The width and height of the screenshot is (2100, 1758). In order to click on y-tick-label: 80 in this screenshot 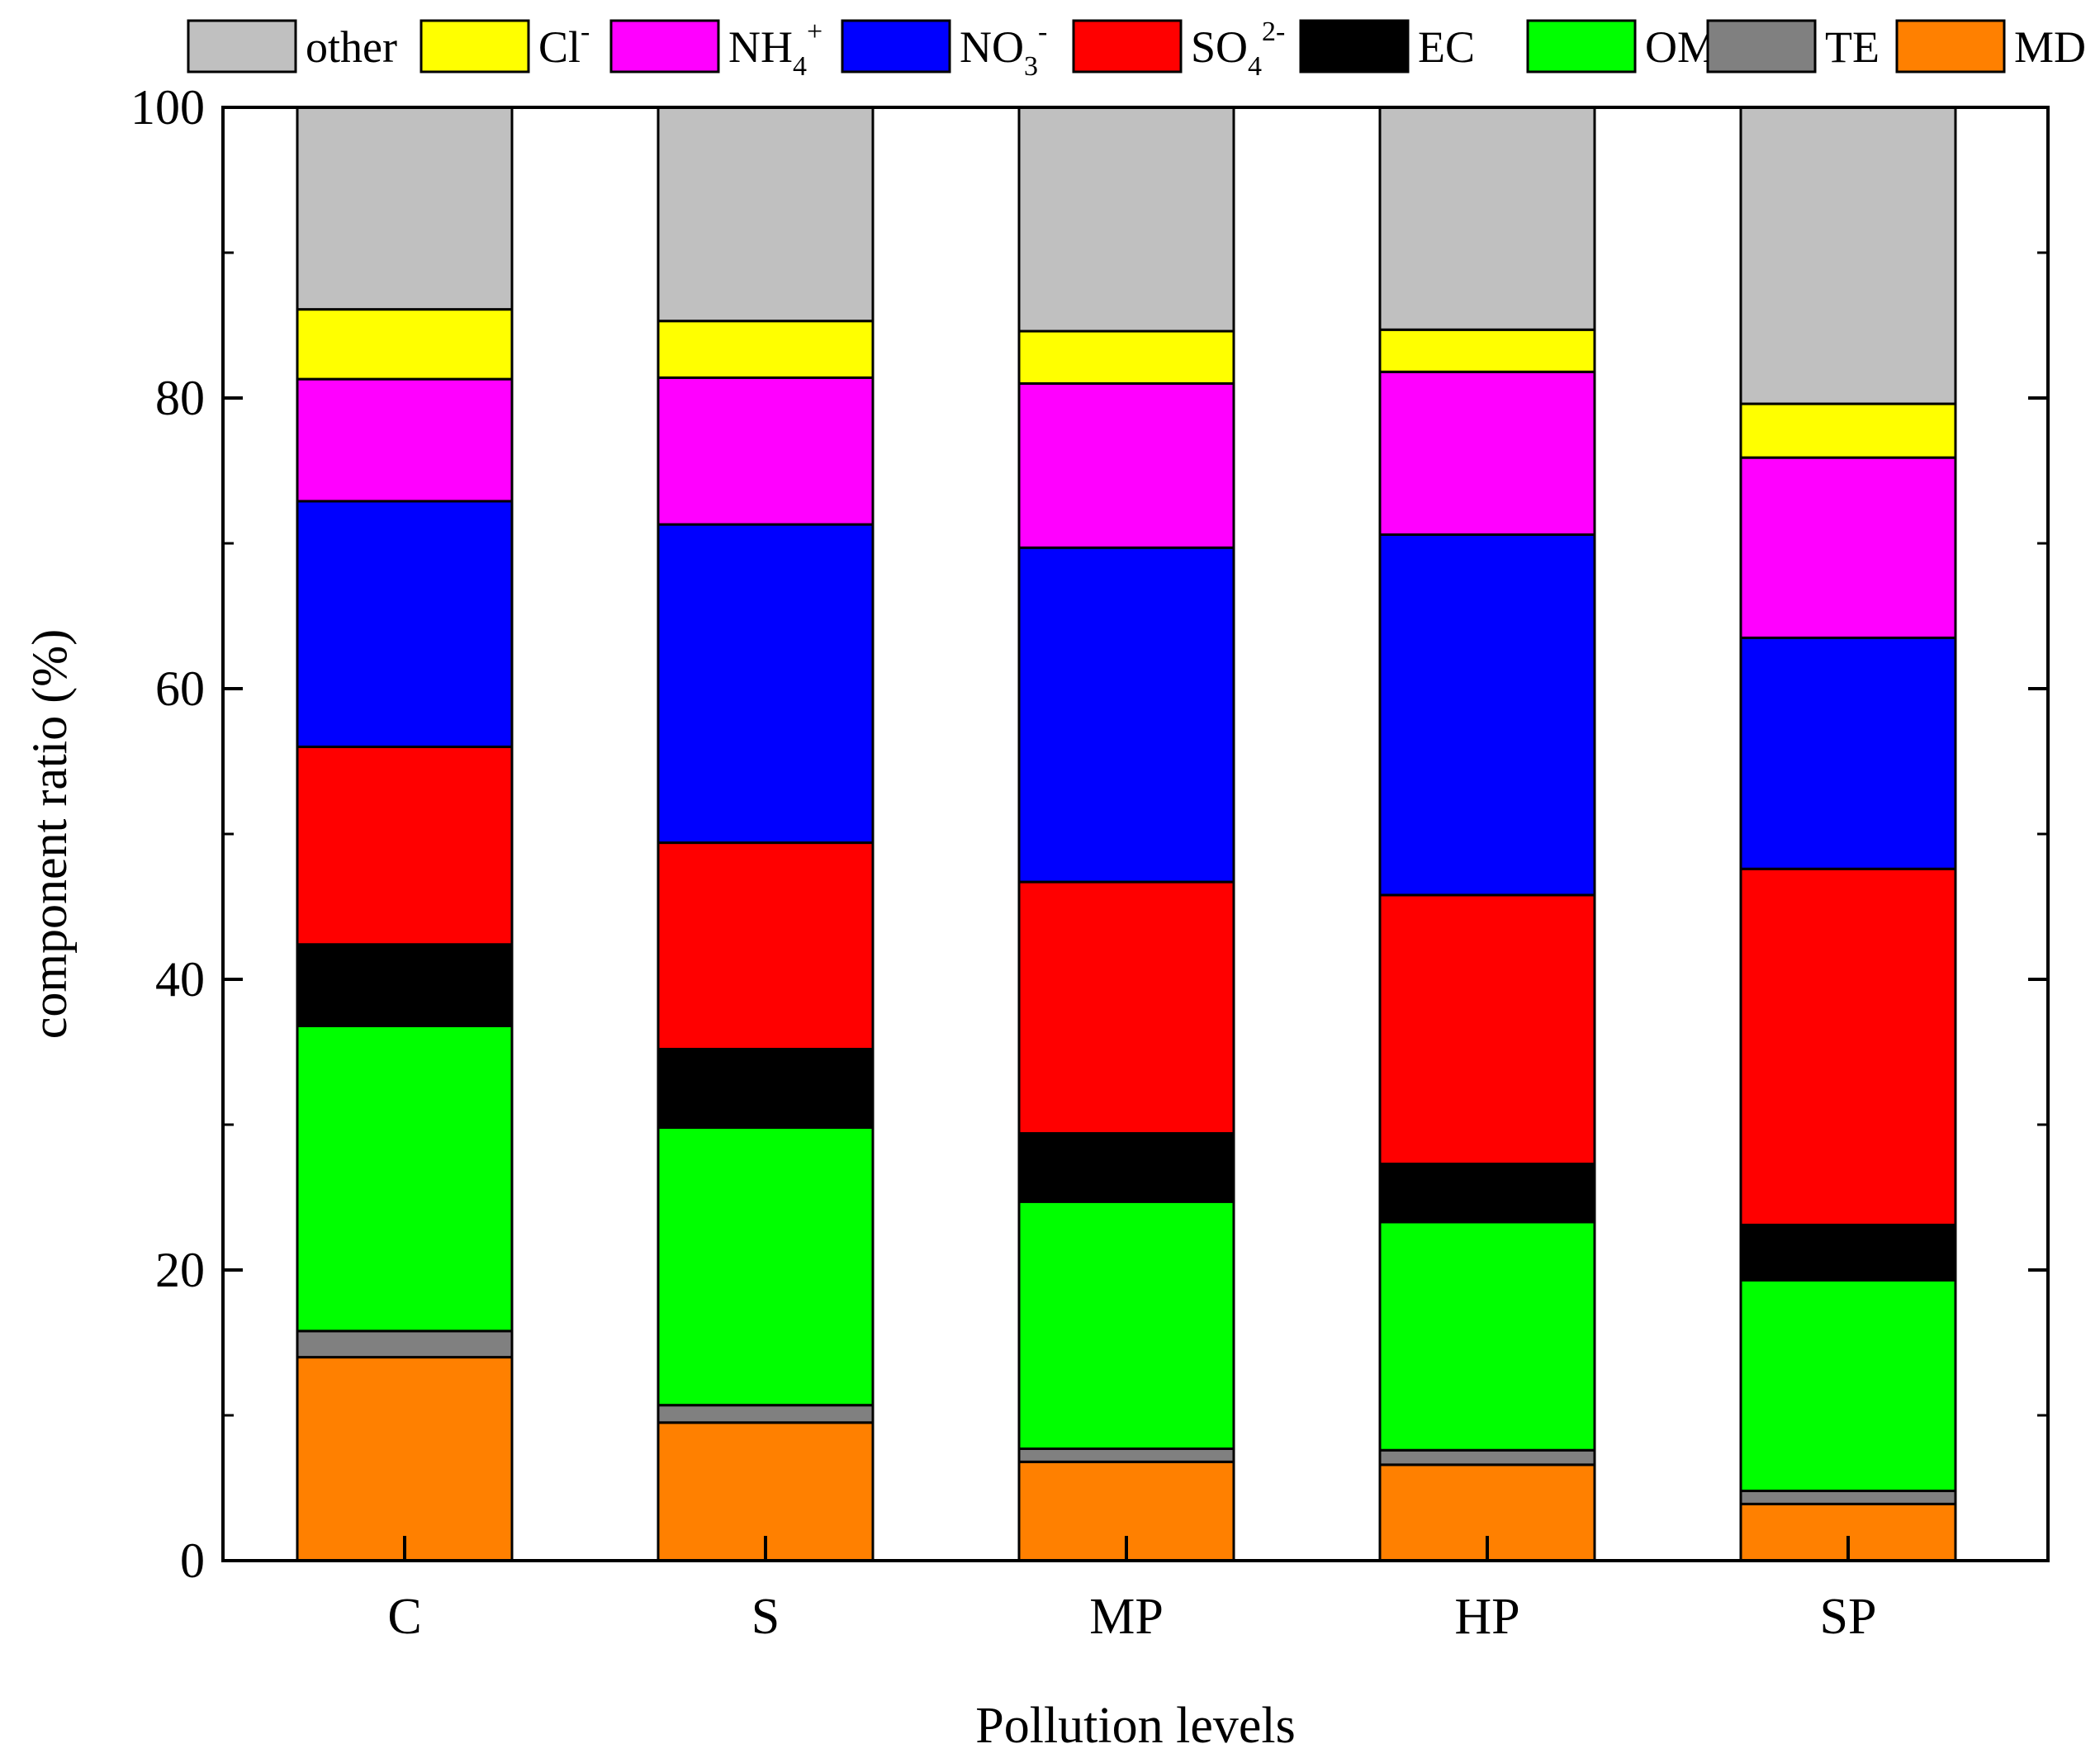, I will do `click(180, 398)`.